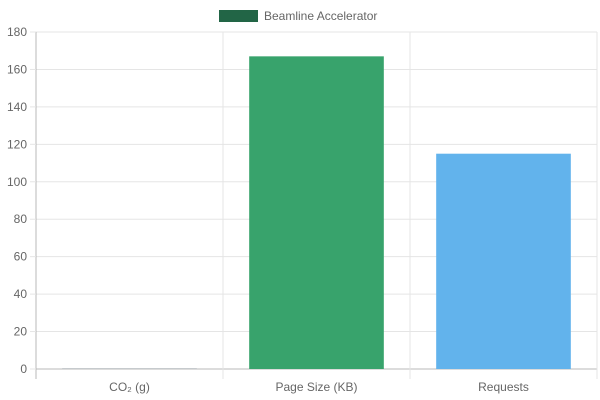 Image resolution: width=600 pixels, height=400 pixels. I want to click on y-tick-label: 120, so click(17, 144).